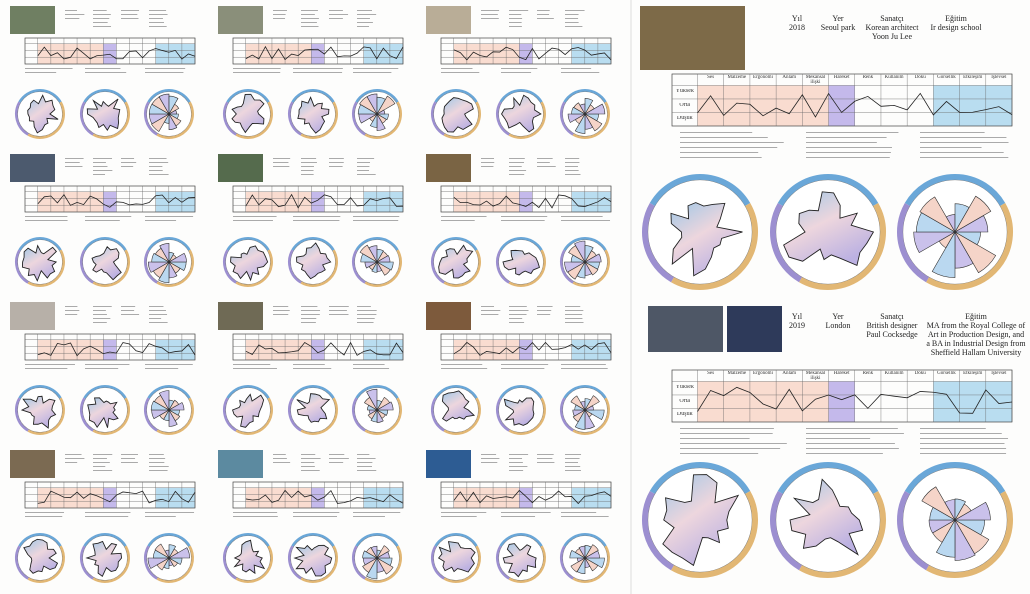  What do you see at coordinates (956, 18) in the screenshot?
I see `education-label: Eğitim` at bounding box center [956, 18].